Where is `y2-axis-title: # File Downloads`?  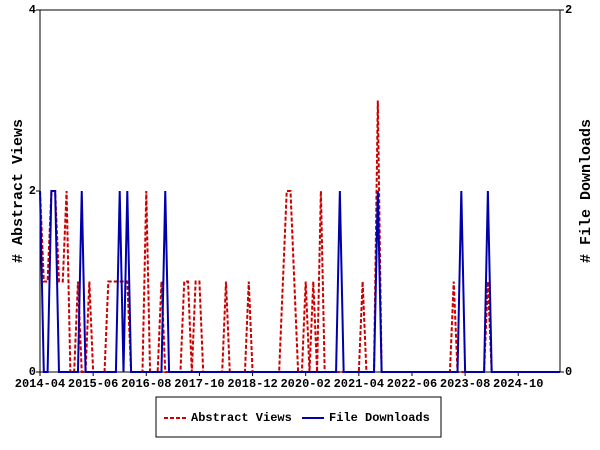 y2-axis-title: # File Downloads is located at coordinates (586, 191).